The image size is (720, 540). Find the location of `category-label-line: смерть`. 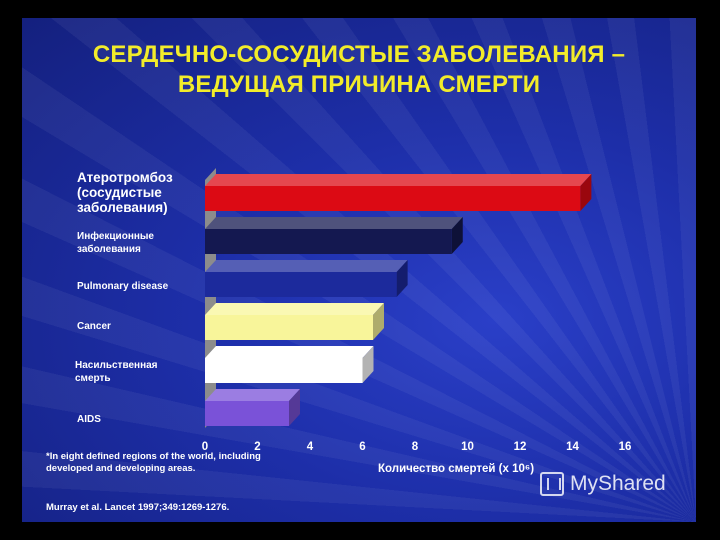

category-label-line: смерть is located at coordinates (93, 378).